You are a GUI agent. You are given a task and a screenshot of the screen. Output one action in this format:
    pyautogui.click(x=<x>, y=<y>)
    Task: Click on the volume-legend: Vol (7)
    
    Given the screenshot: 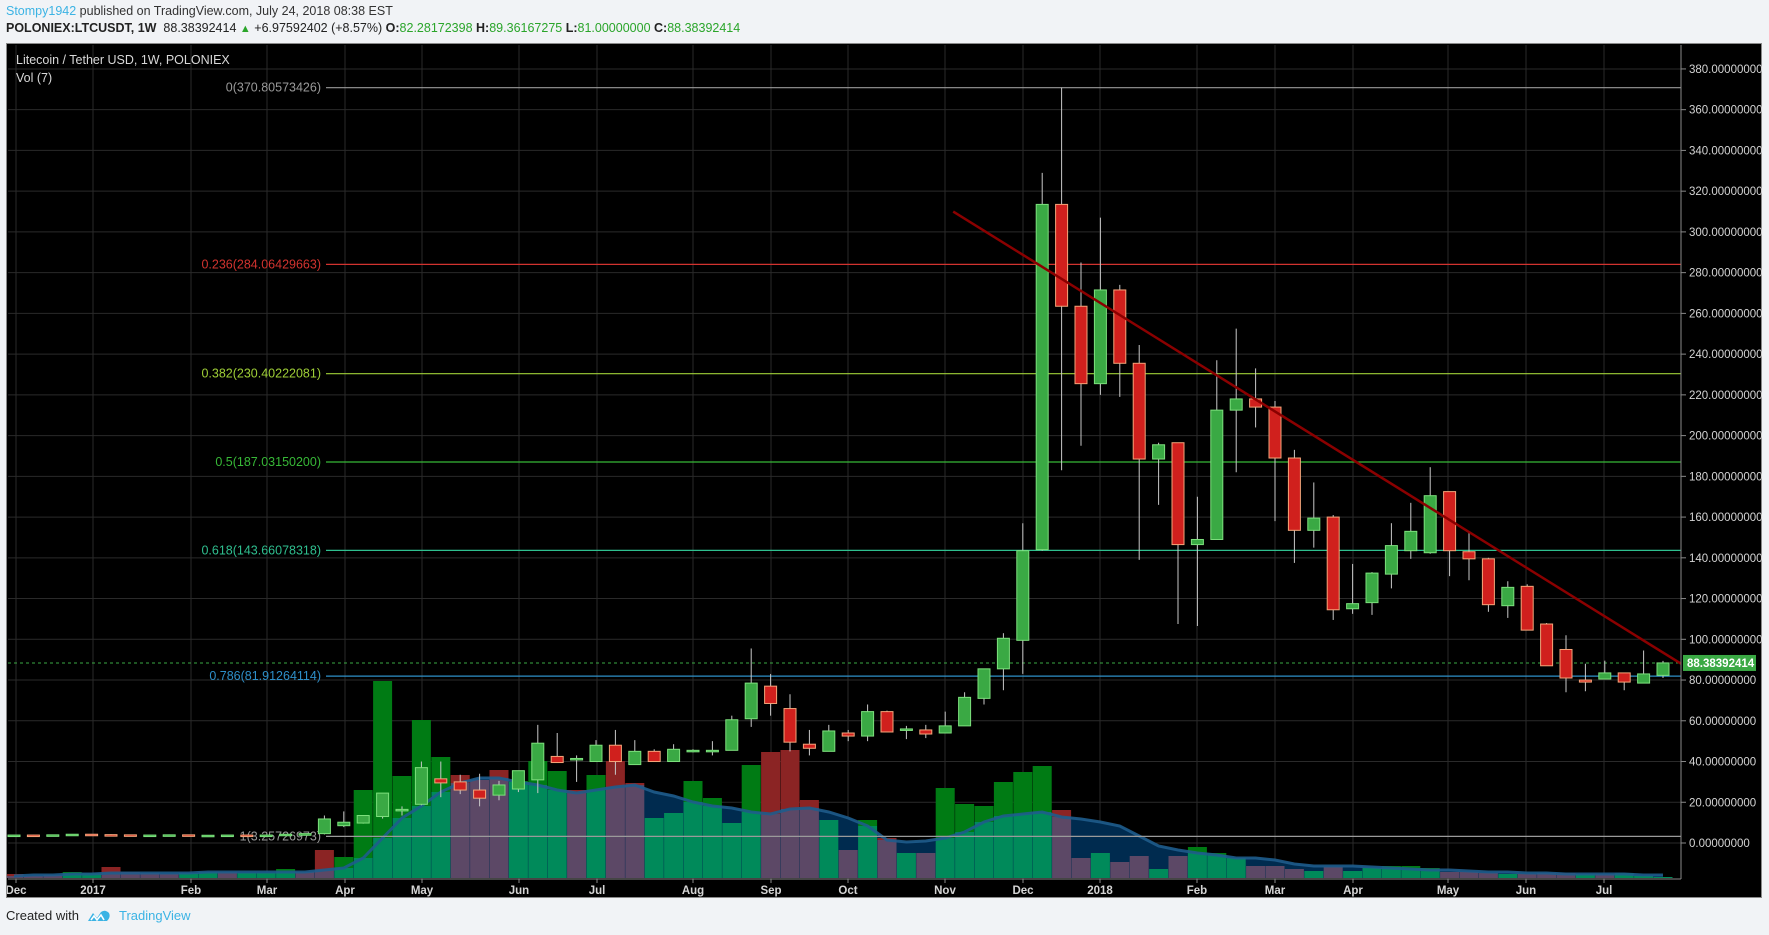 What is the action you would take?
    pyautogui.click(x=34, y=78)
    